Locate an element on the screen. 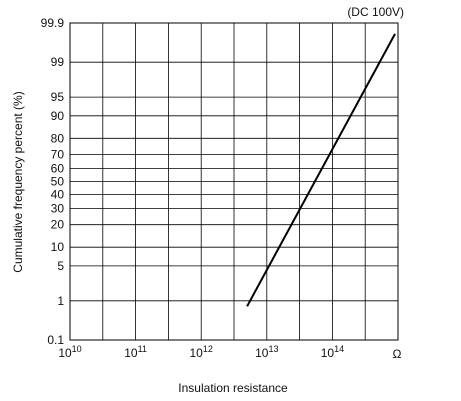 Image resolution: width=461 pixels, height=401 pixels. y-tick-label: 0.1 is located at coordinates (55, 340).